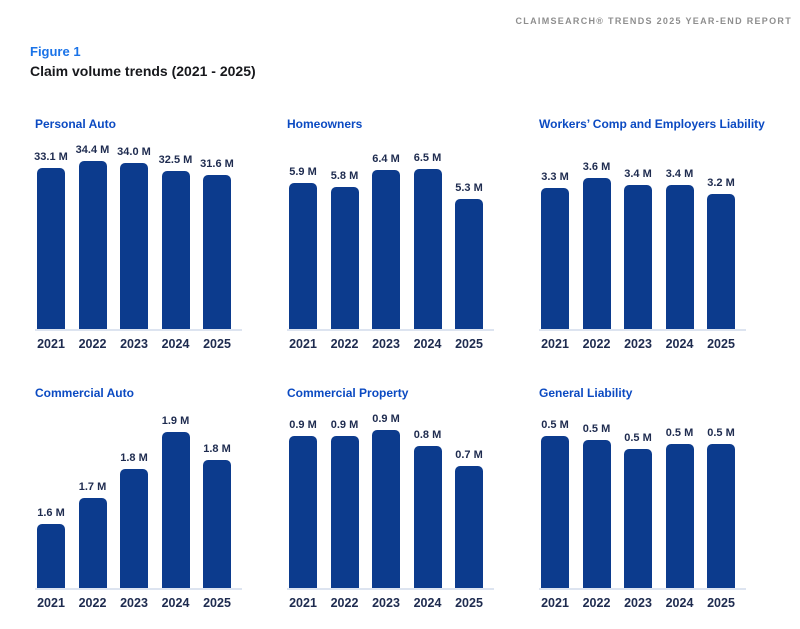 This screenshot has width=800, height=629. I want to click on bar-value-label-2021: 0.9 M, so click(303, 425).